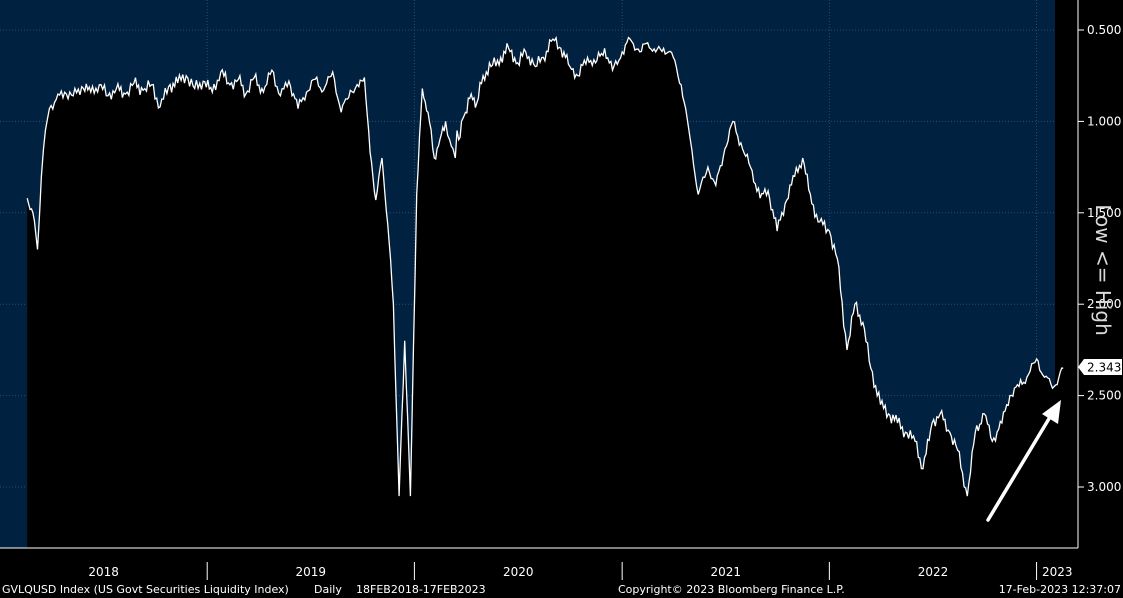 This screenshot has width=1123, height=598. I want to click on x-tick-label: 2022, so click(933, 572).